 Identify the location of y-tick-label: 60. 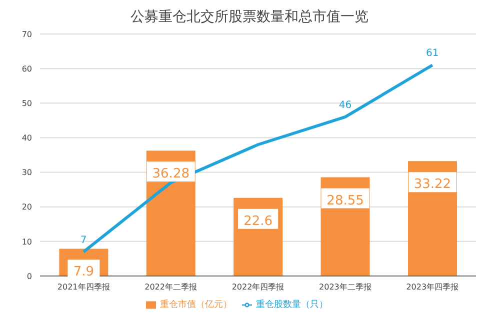
(27, 69).